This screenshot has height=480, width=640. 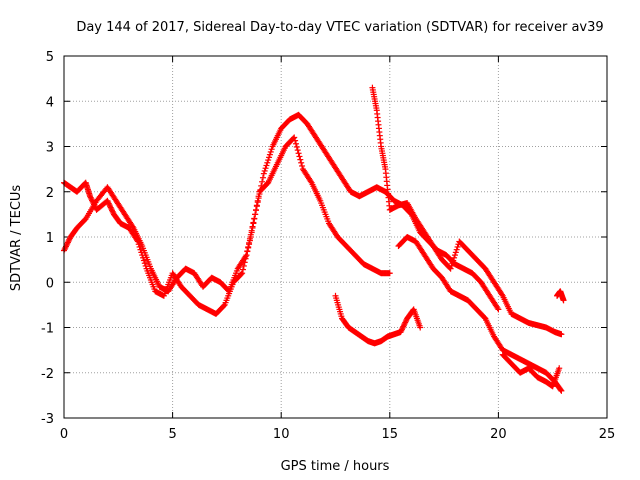 What do you see at coordinates (50, 193) in the screenshot?
I see `y-tick-label: 2` at bounding box center [50, 193].